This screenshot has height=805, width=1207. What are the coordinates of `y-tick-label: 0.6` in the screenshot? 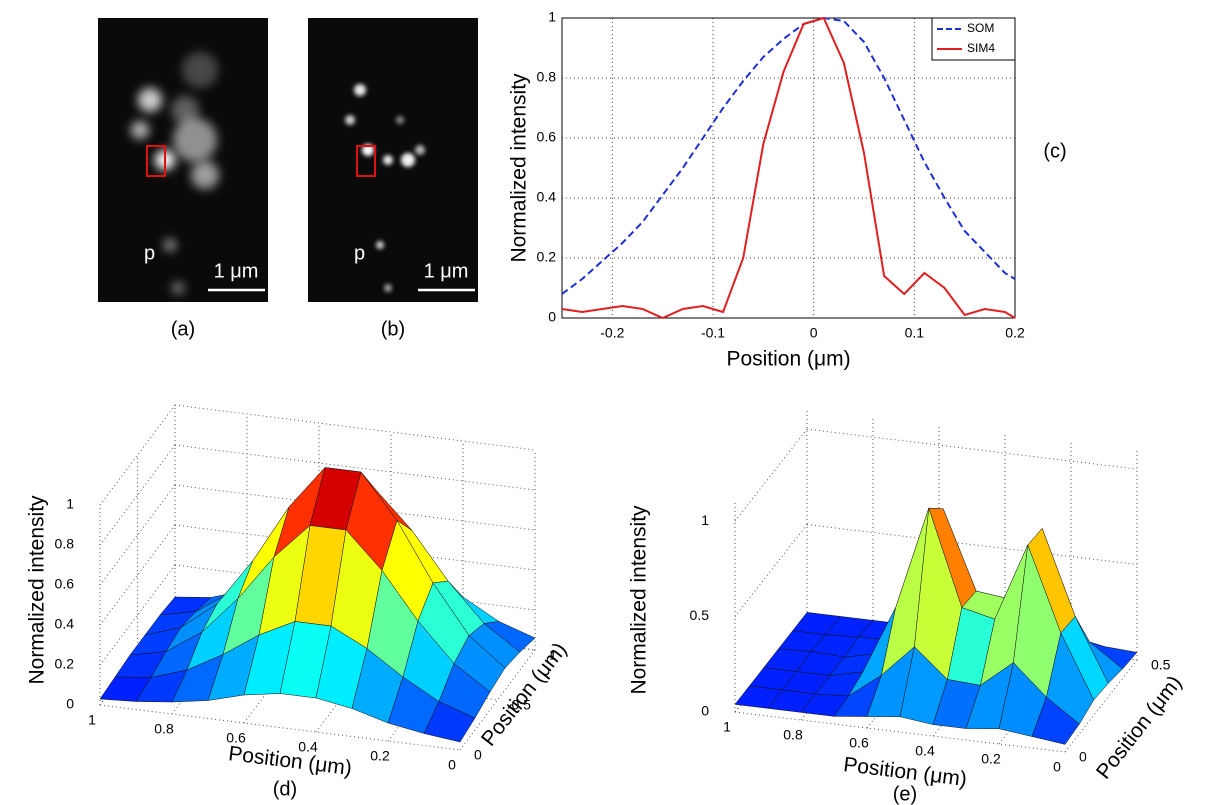 It's located at (547, 137).